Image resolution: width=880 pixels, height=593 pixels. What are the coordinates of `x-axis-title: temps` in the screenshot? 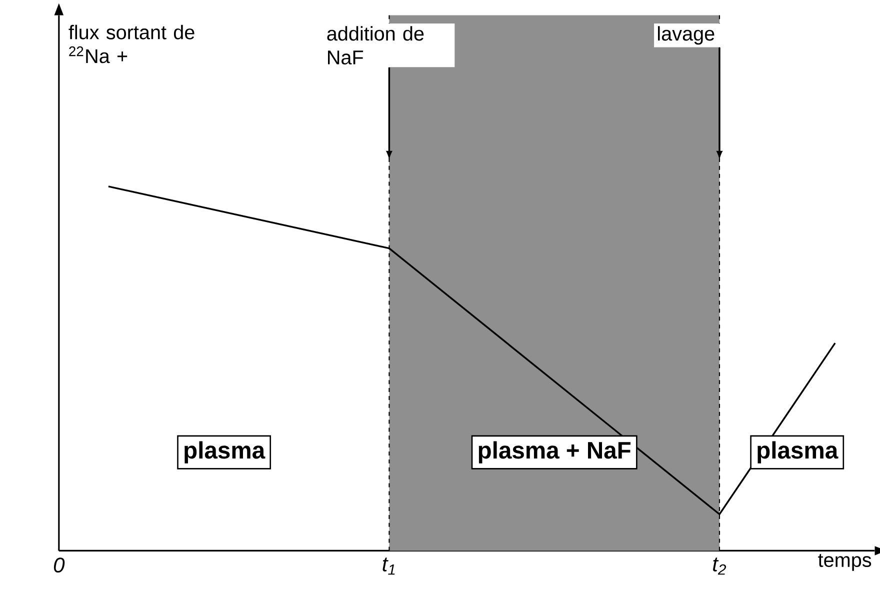 It's located at (845, 562).